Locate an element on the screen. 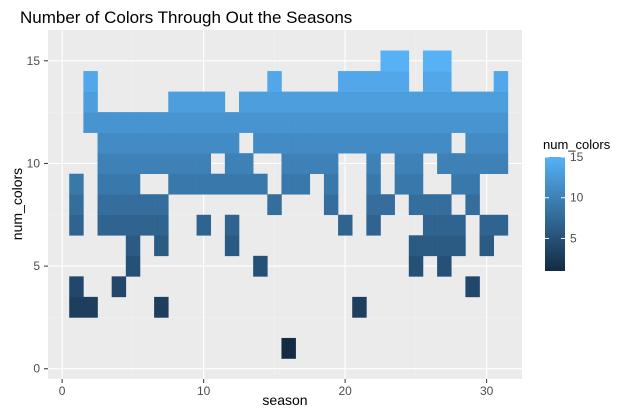  legend-title: num_colors is located at coordinates (577, 144).